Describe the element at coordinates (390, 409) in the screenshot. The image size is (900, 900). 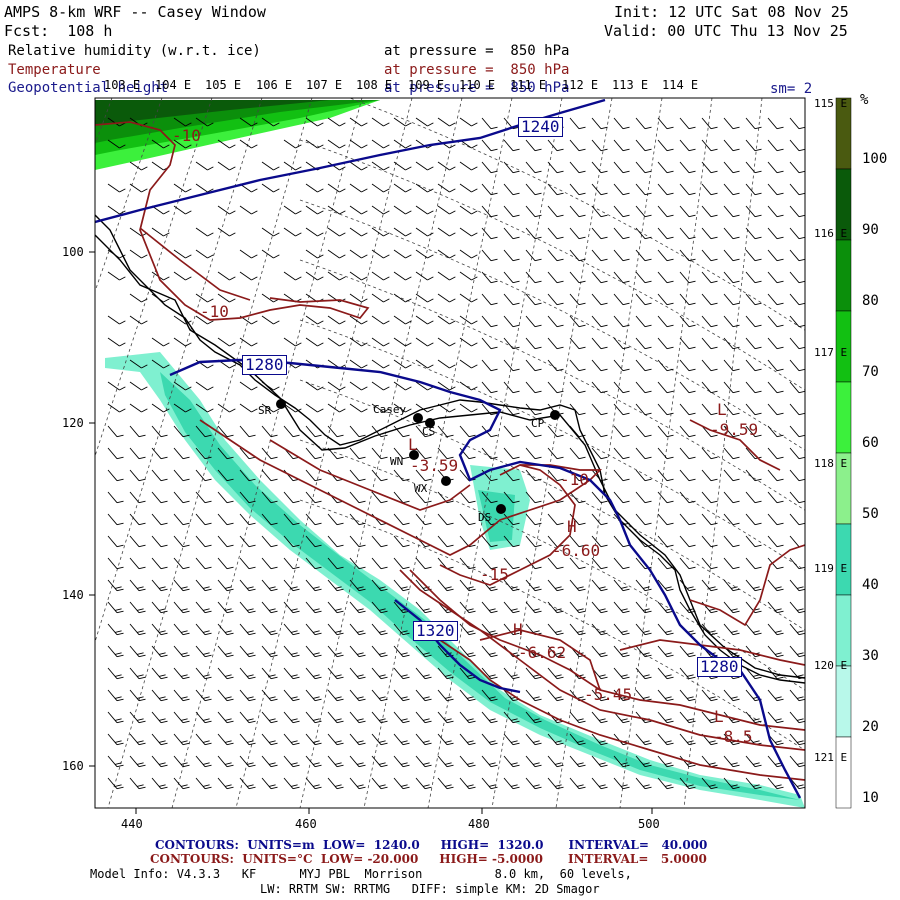
I see `label-casey: Casey` at that location.